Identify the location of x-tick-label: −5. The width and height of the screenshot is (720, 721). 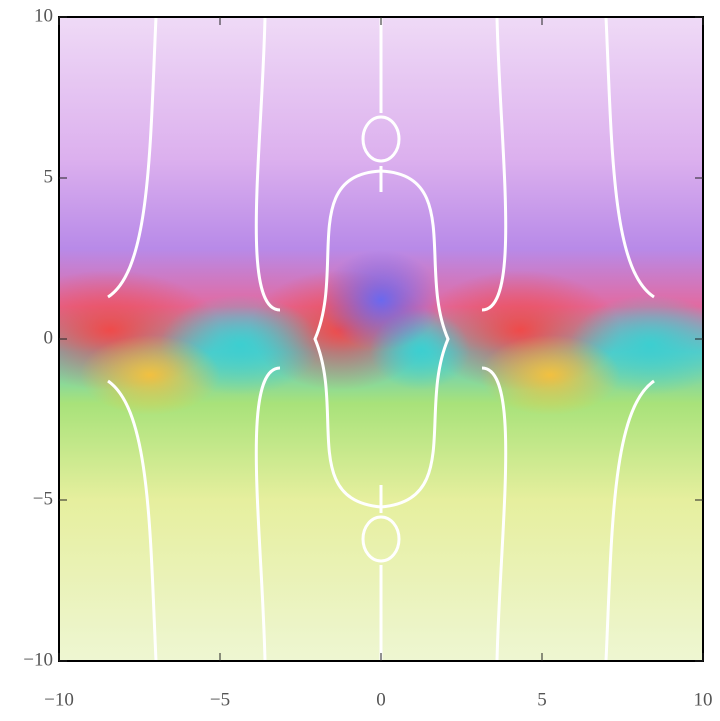
(220, 699).